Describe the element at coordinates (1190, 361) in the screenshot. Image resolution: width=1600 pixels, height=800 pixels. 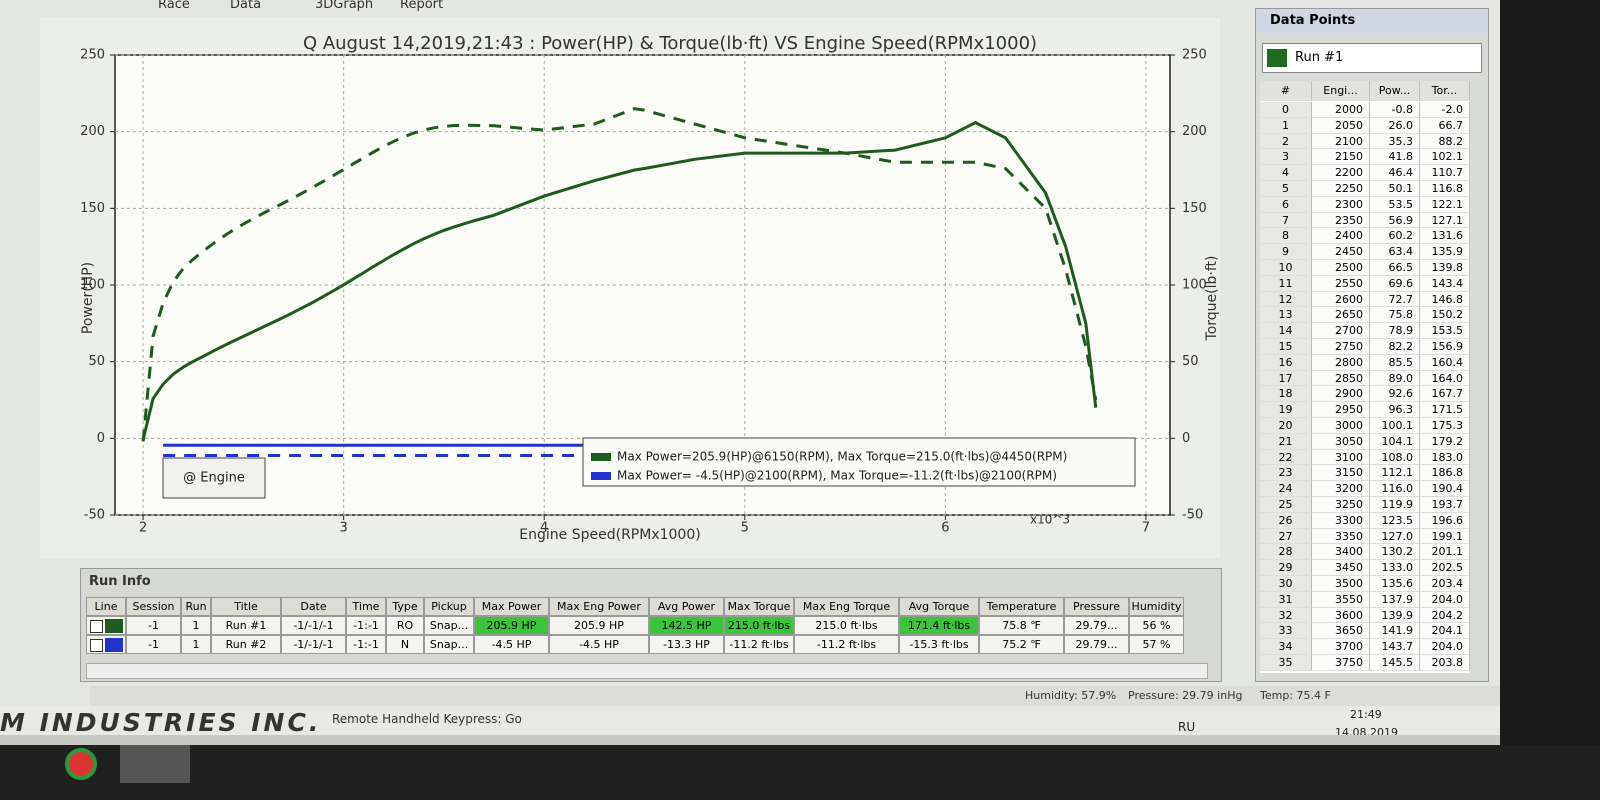
I see `y2-tick-label: 50` at that location.